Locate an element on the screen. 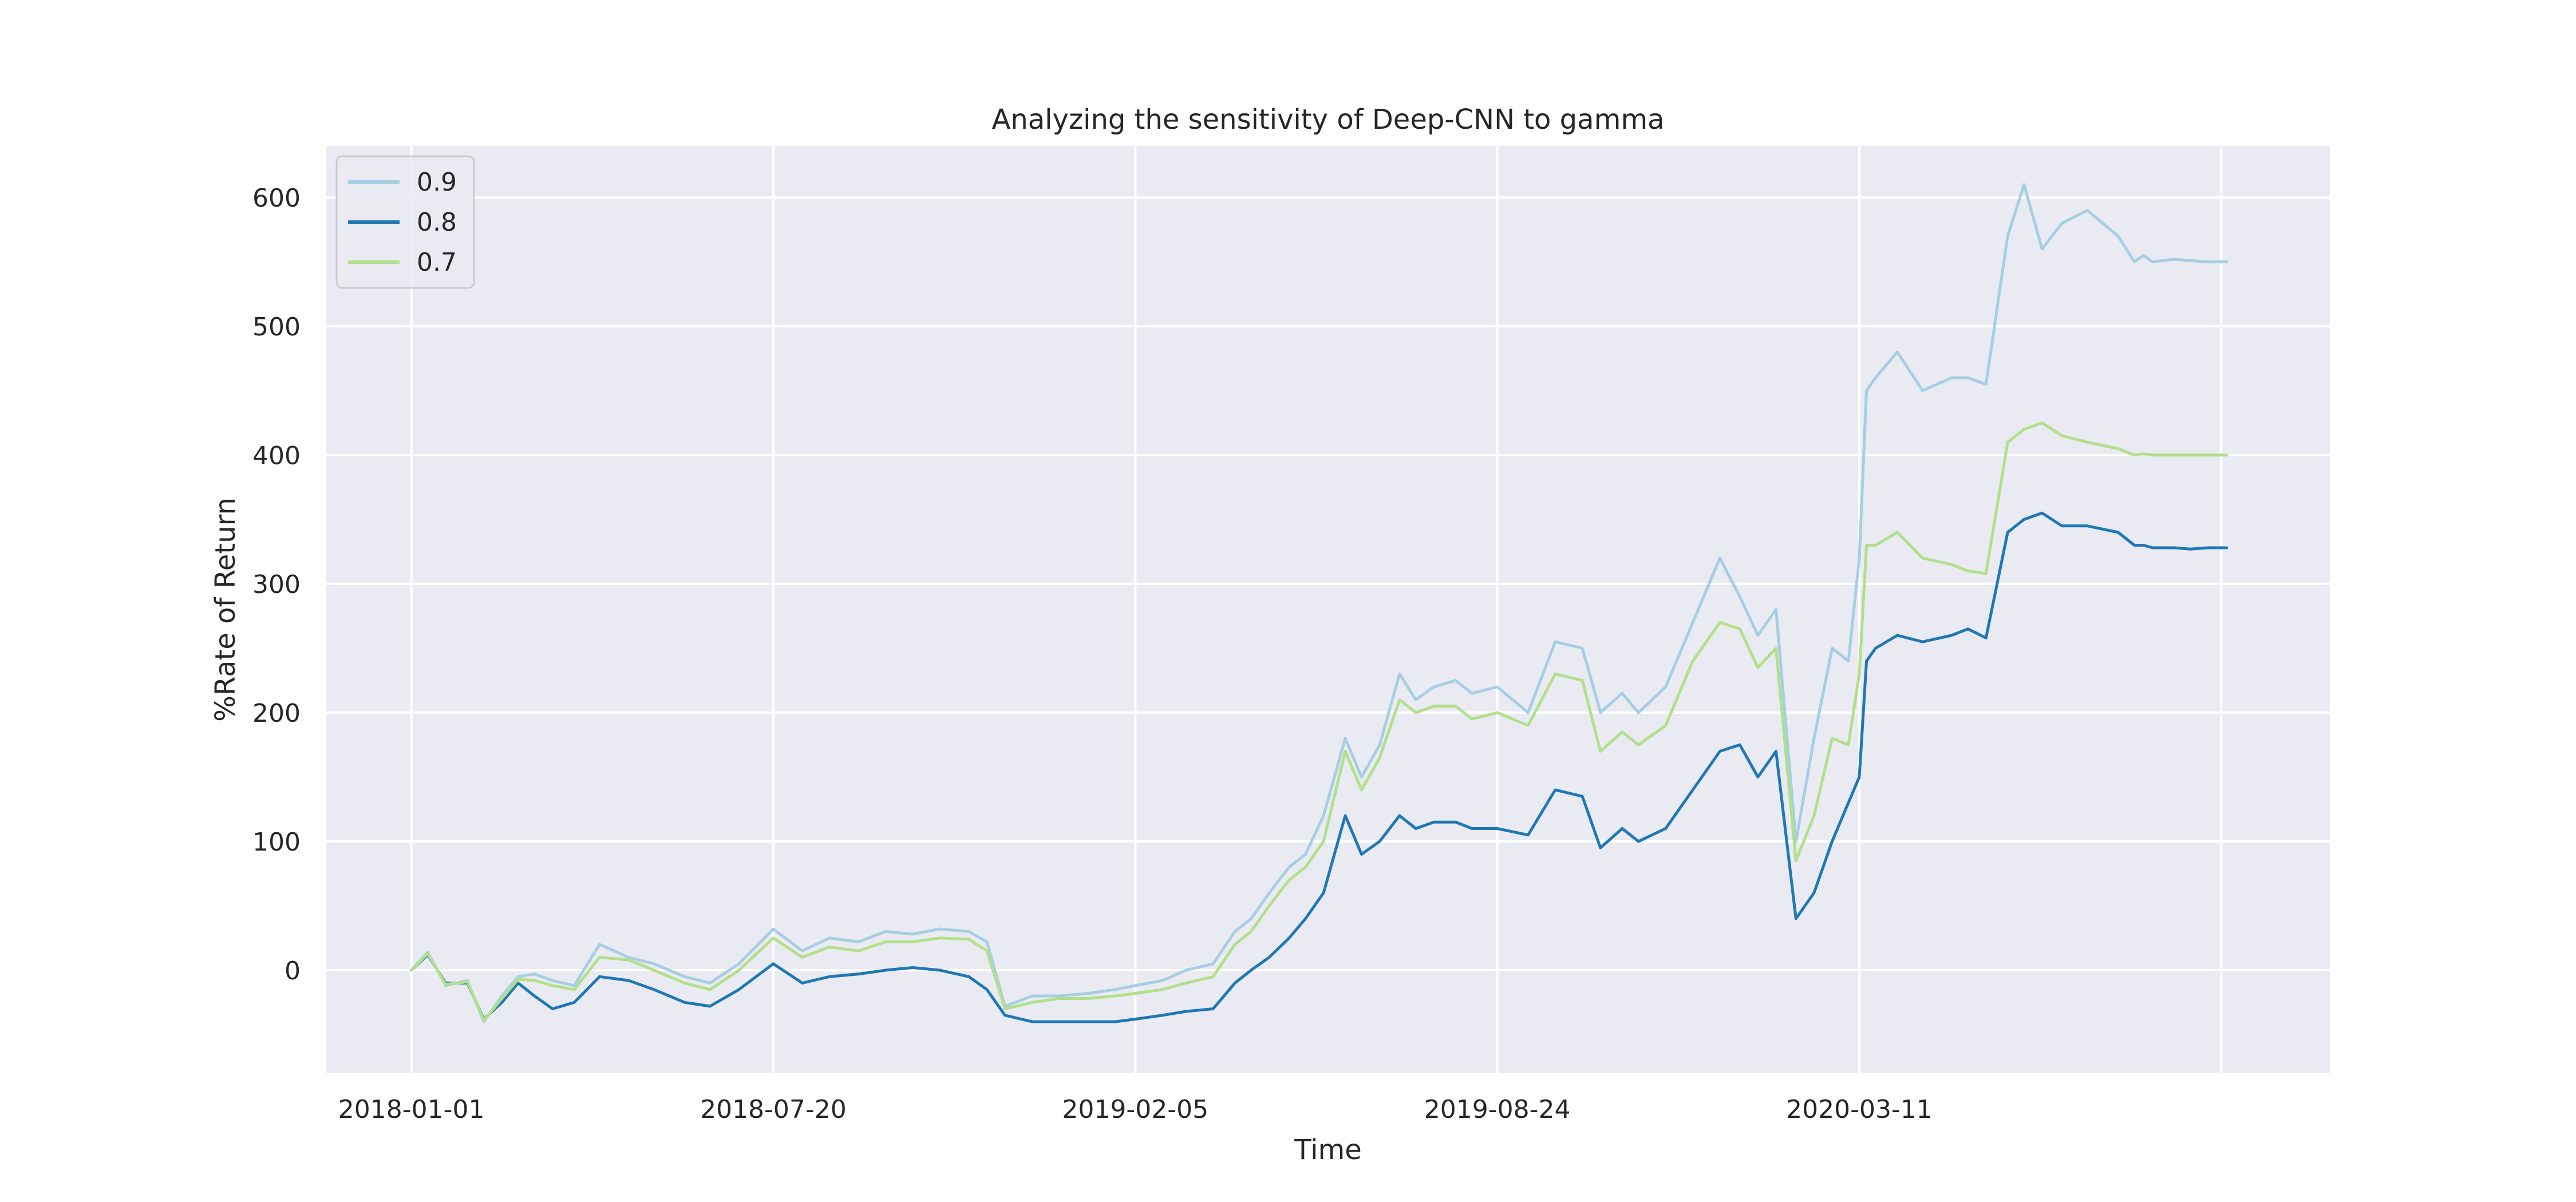 The height and width of the screenshot is (1202, 2576). y-tick-label: 600 is located at coordinates (276, 198).